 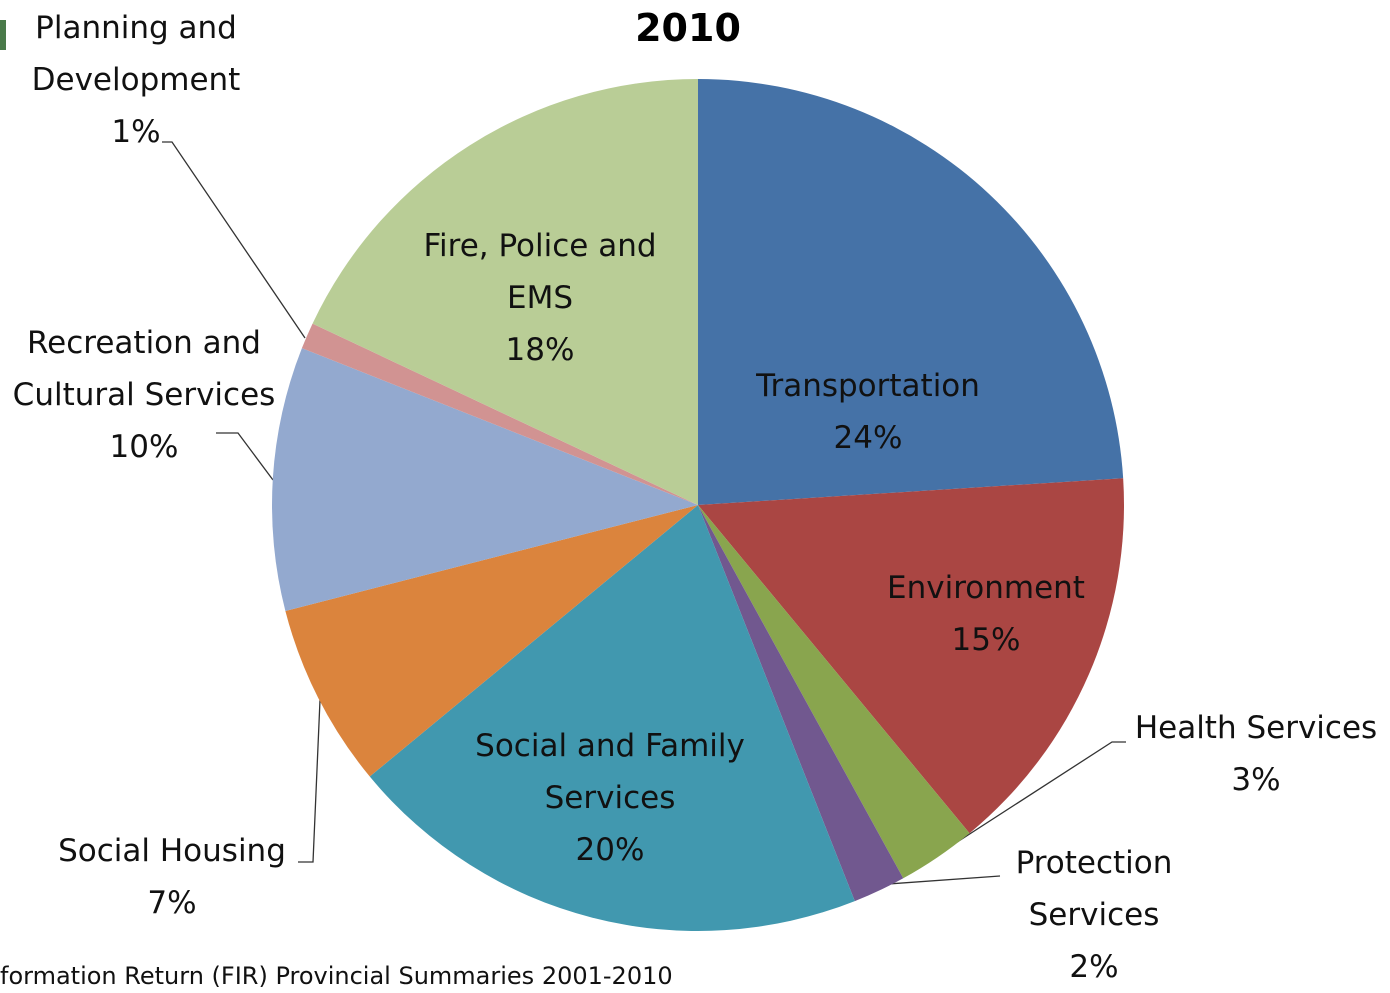 I want to click on slice-label: Planning and Development 1%, so click(x=136, y=80).